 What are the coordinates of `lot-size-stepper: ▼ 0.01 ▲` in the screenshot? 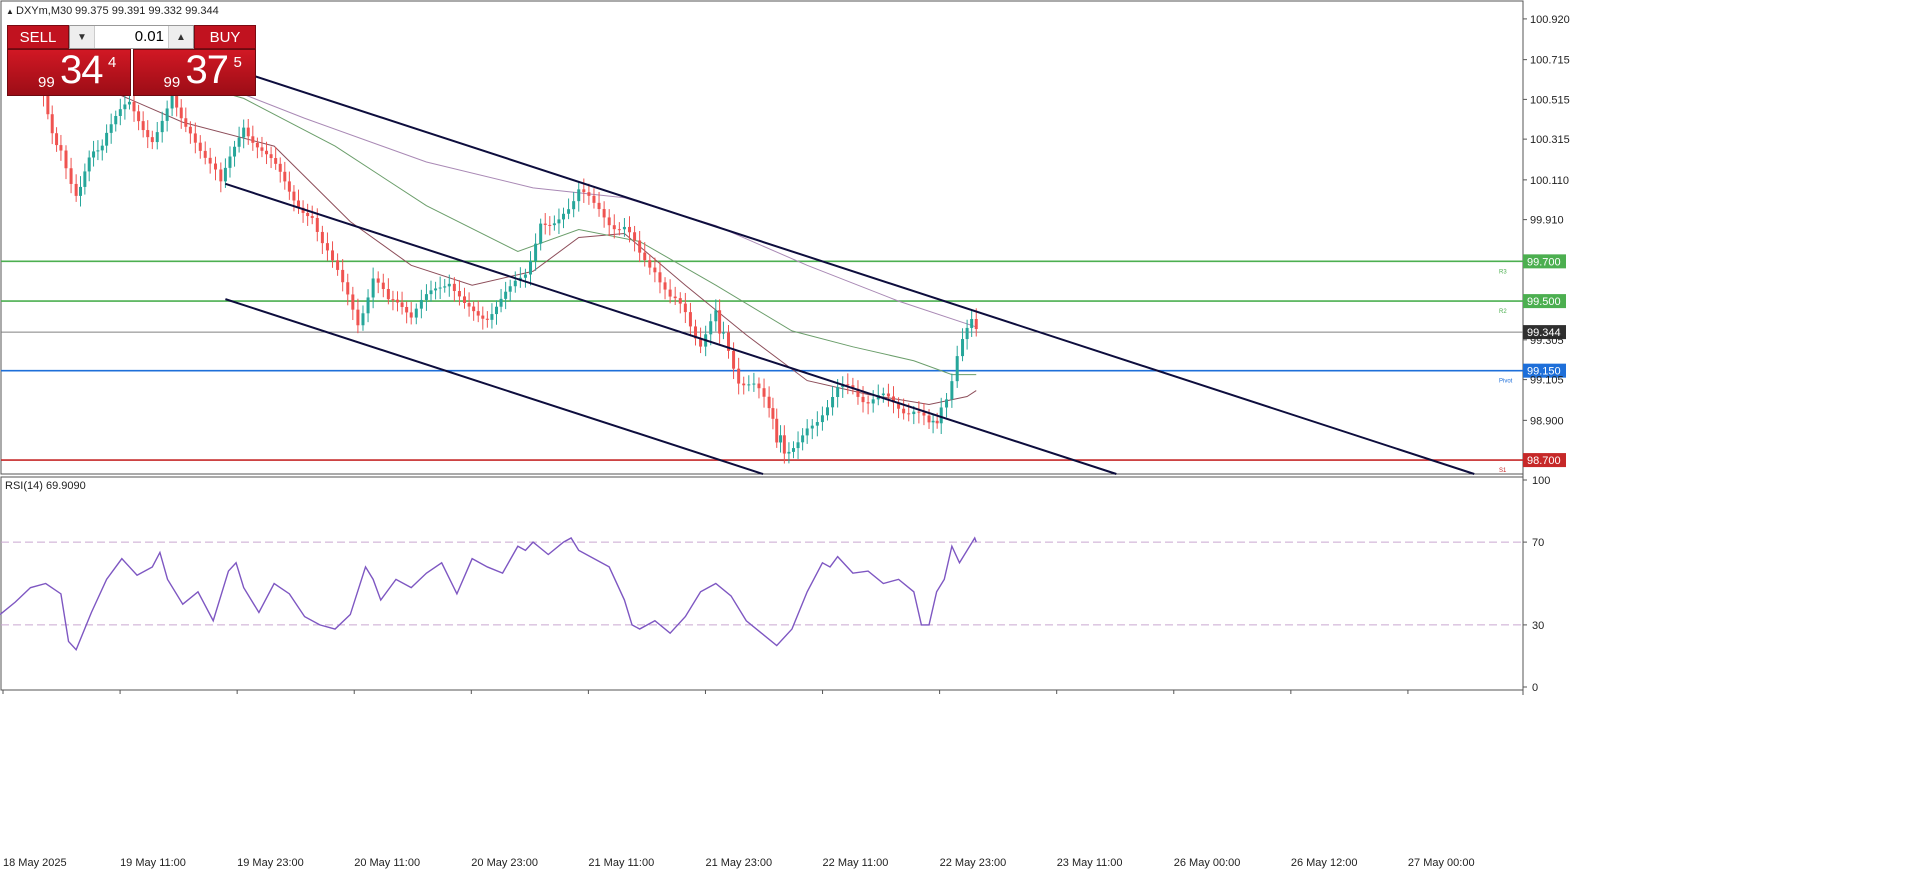 It's located at (131, 37).